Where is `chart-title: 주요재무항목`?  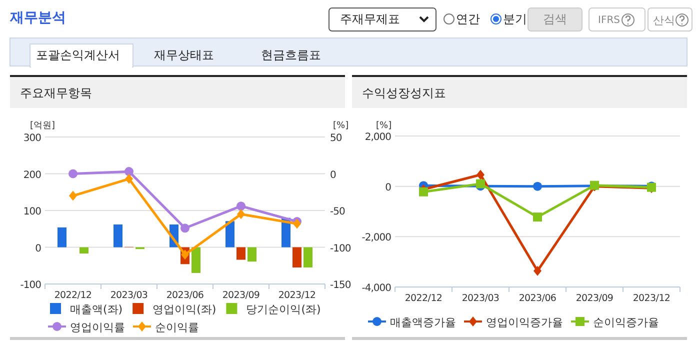
chart-title: 주요재무항목 is located at coordinates (56, 93).